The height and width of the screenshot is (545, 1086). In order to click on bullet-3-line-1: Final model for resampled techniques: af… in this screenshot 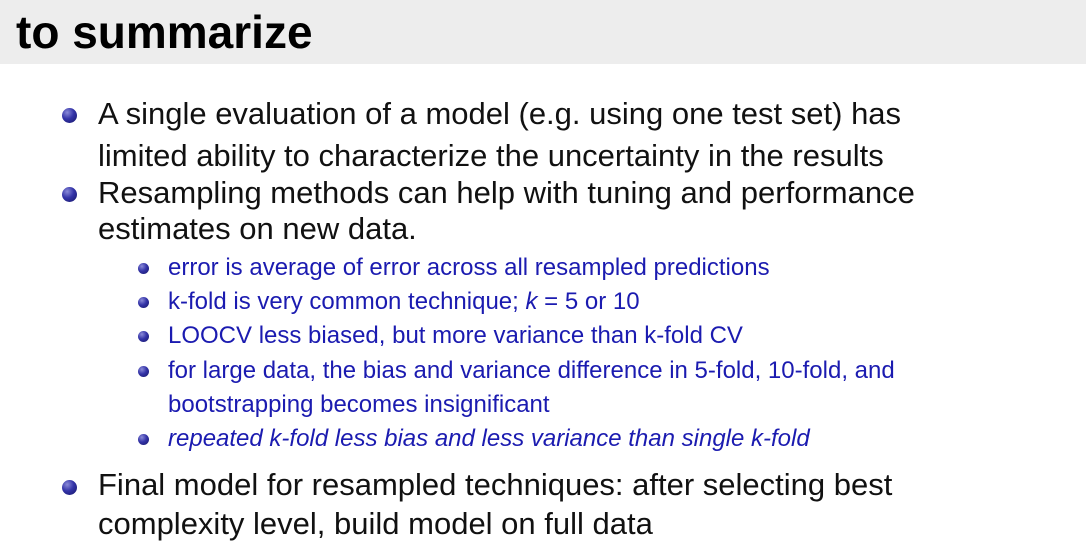, I will do `click(495, 484)`.